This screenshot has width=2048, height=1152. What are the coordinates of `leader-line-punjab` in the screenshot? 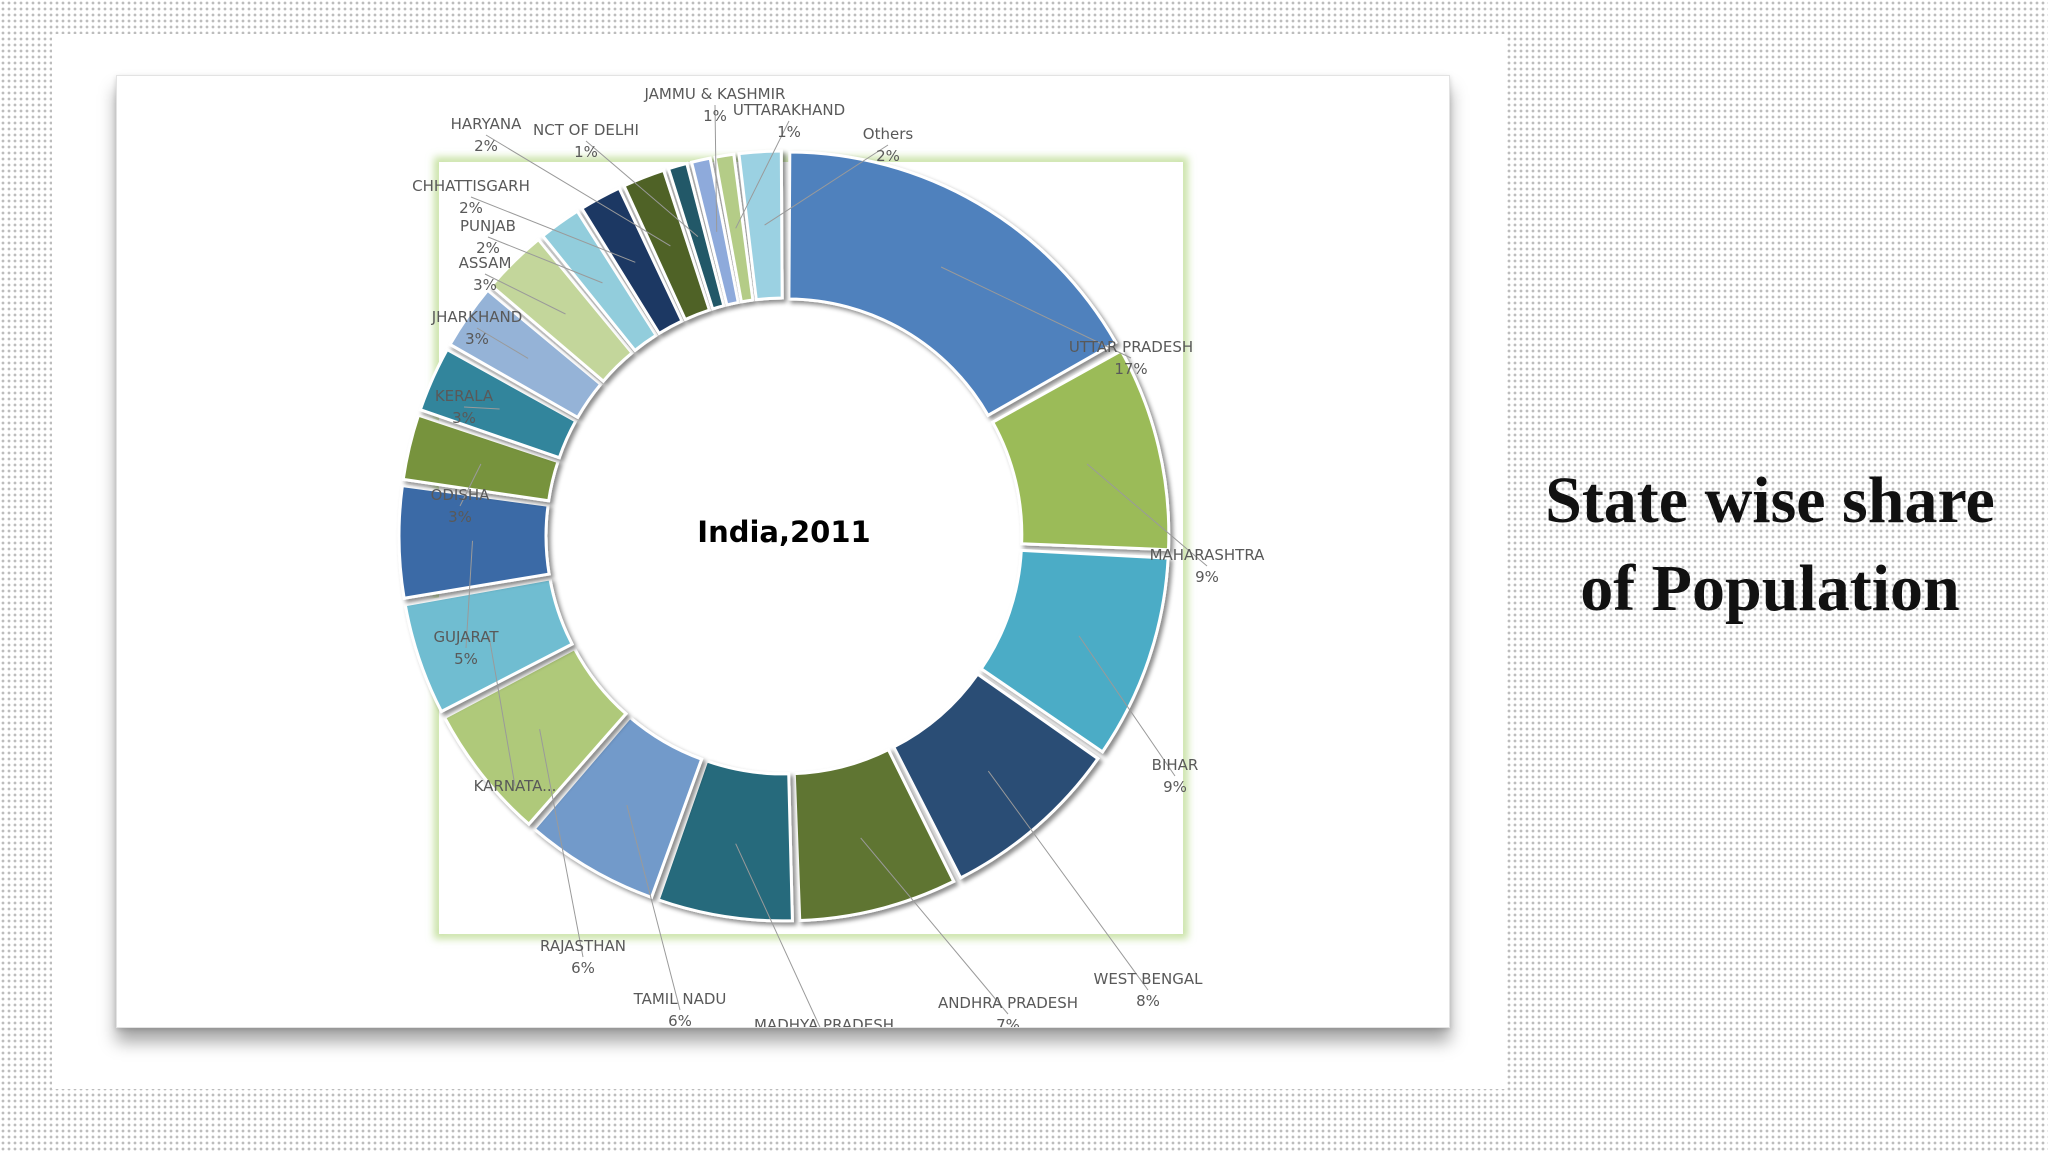 It's located at (545, 260).